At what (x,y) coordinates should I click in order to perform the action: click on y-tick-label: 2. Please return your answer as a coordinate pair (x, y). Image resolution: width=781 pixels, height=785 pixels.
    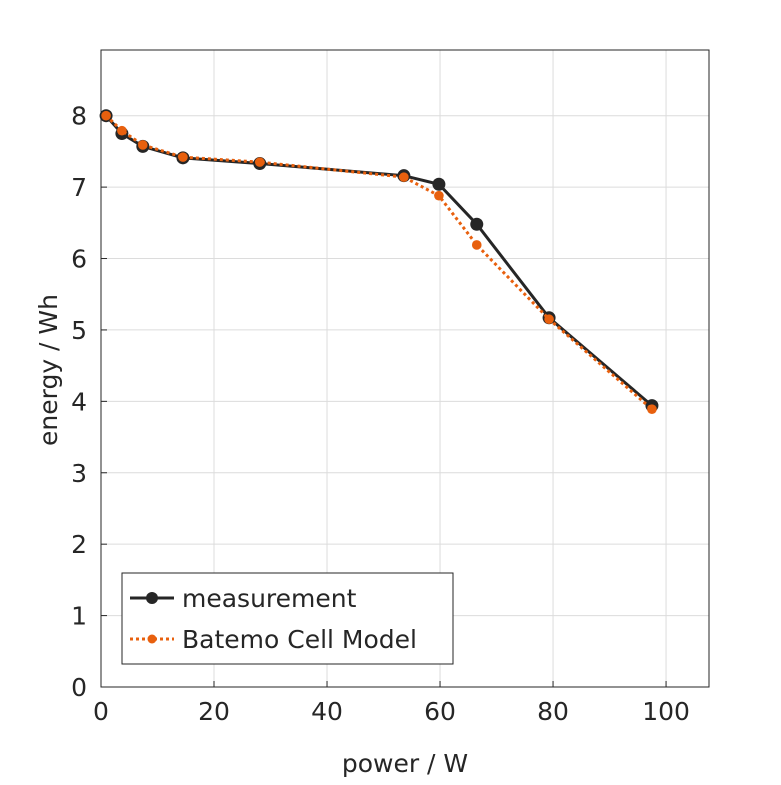
    Looking at the image, I should click on (79, 544).